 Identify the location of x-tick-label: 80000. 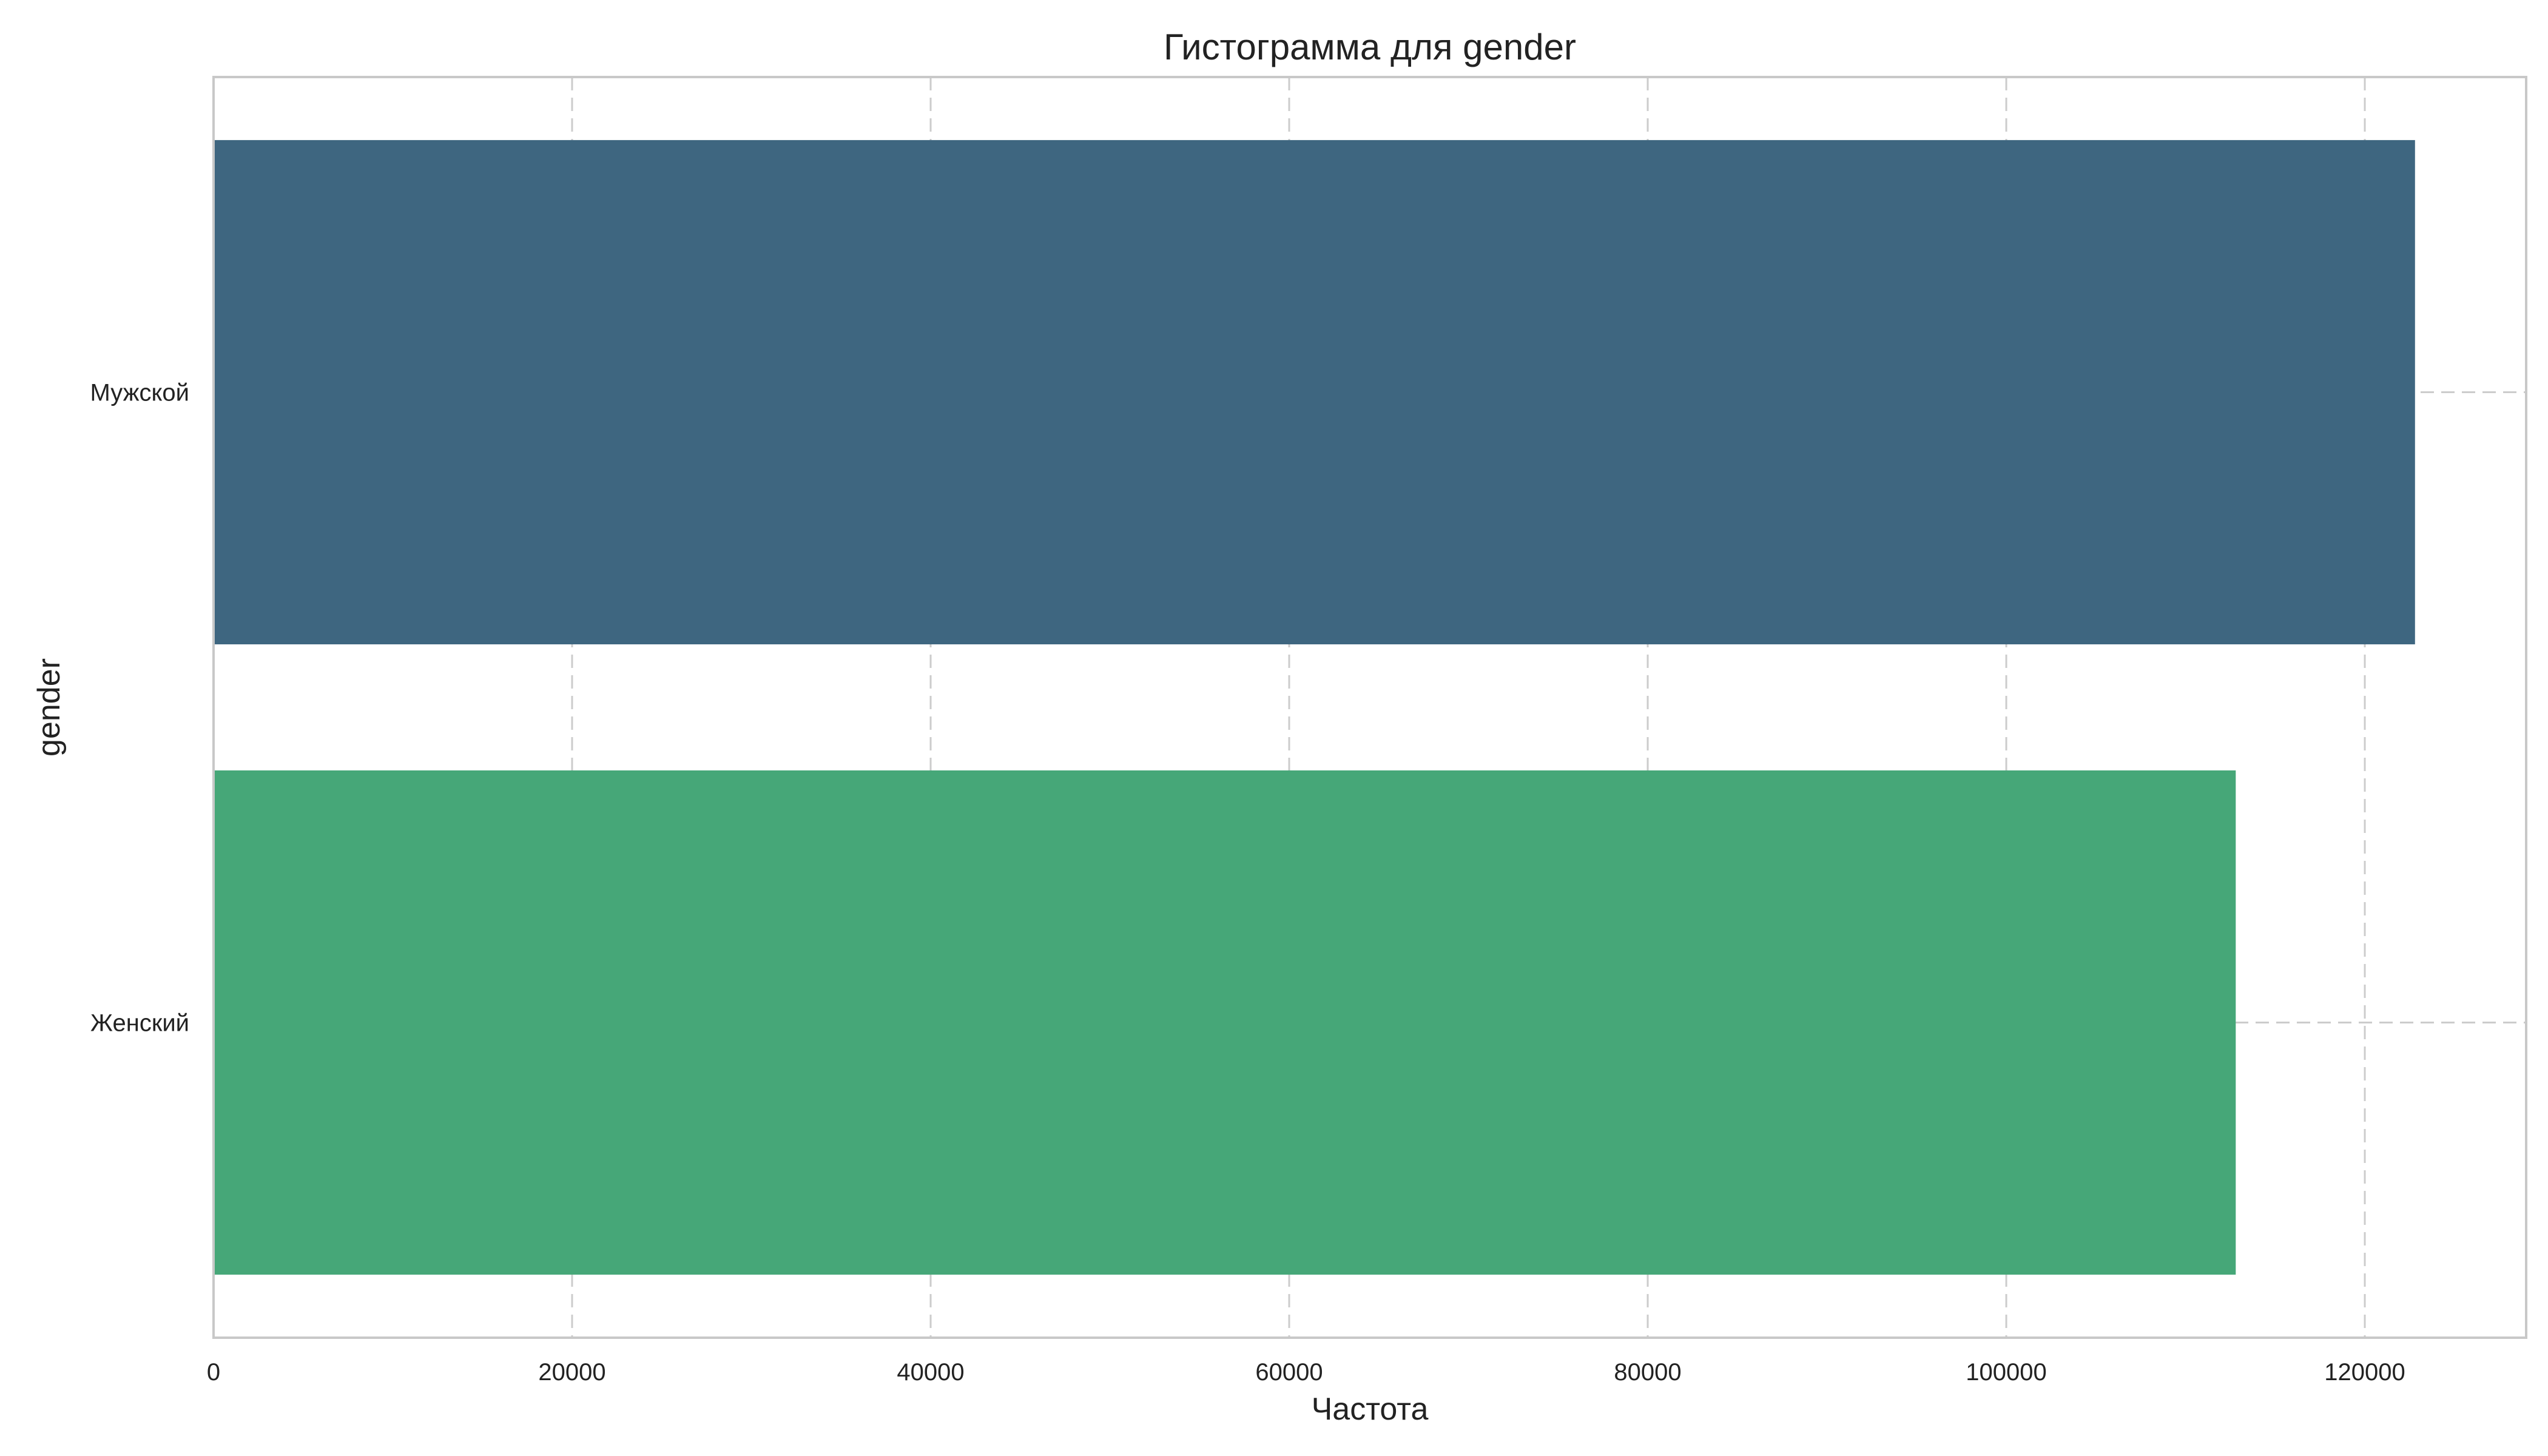
(1647, 1372).